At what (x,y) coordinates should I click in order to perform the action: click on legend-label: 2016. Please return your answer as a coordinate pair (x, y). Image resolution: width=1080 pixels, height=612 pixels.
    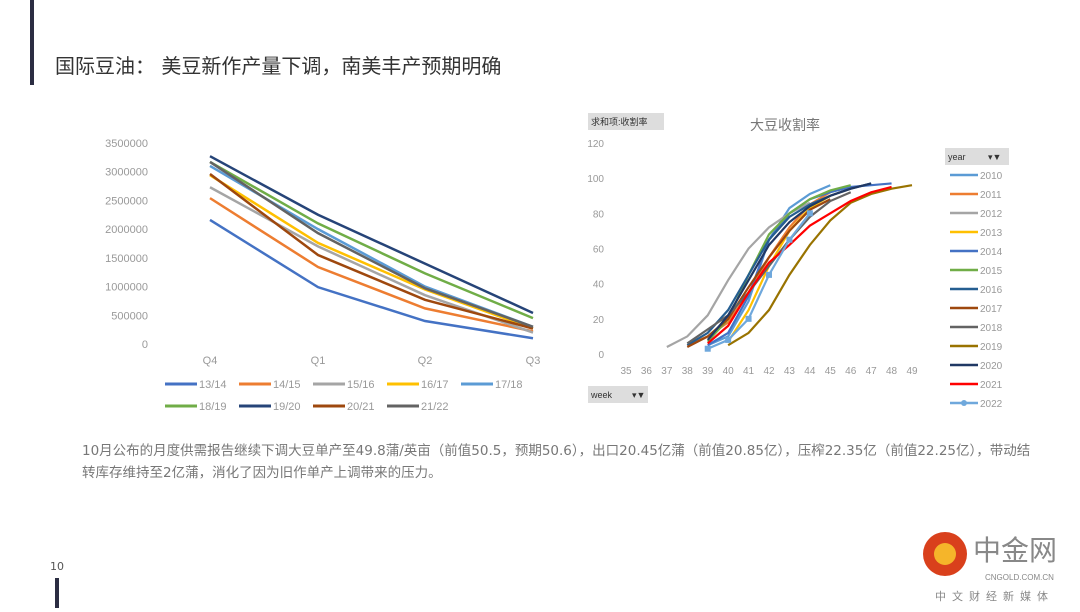
    Looking at the image, I should click on (991, 290).